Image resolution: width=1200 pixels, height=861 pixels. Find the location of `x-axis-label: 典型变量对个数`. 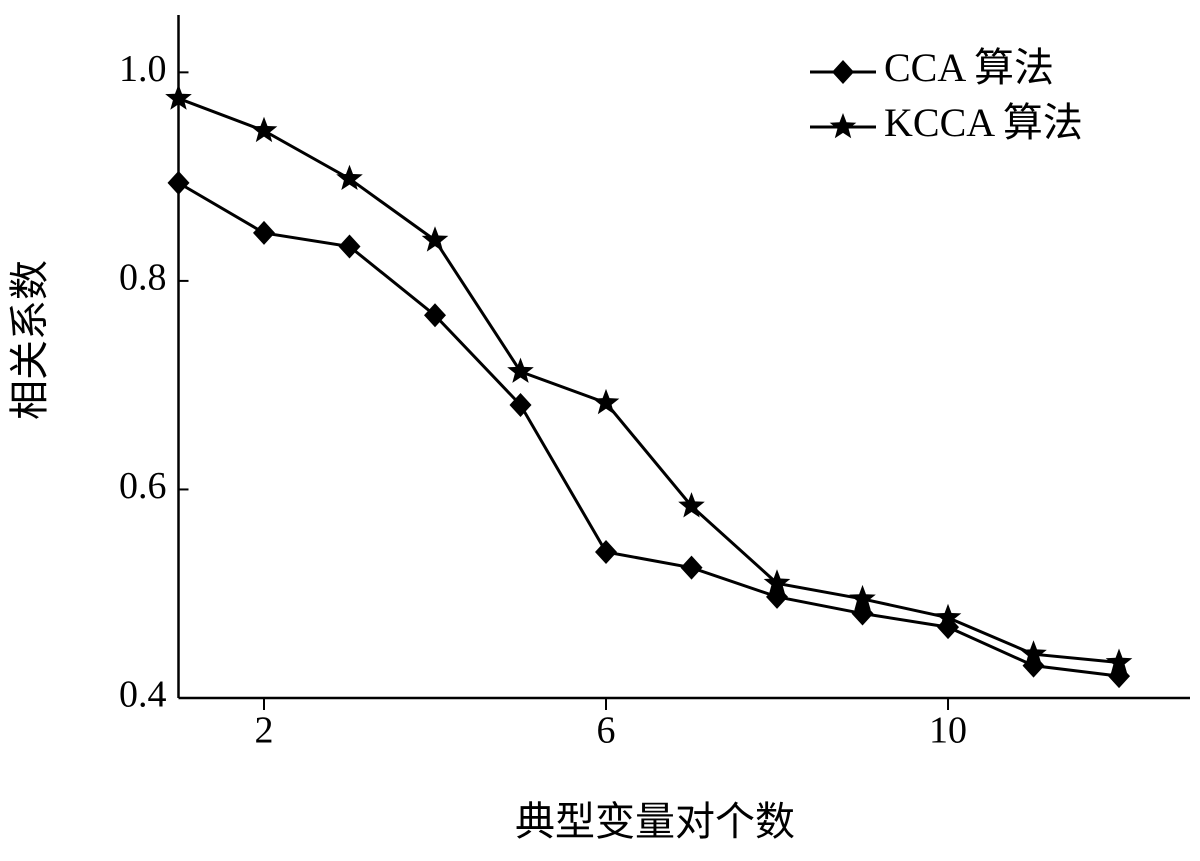

x-axis-label: 典型变量对个数 is located at coordinates (655, 821).